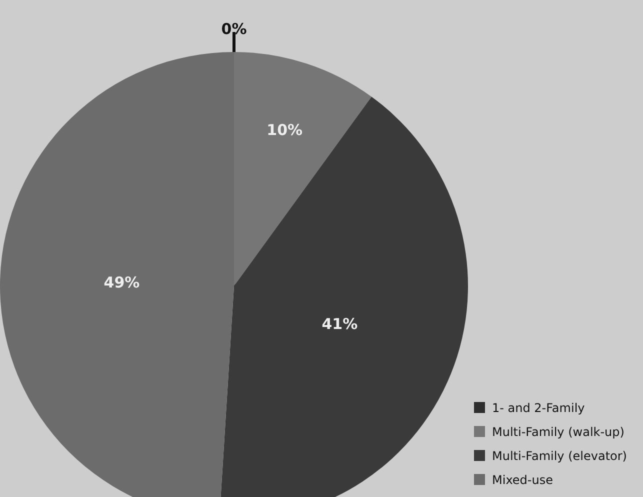  What do you see at coordinates (284, 130) in the screenshot?
I see `data-label: 10%` at bounding box center [284, 130].